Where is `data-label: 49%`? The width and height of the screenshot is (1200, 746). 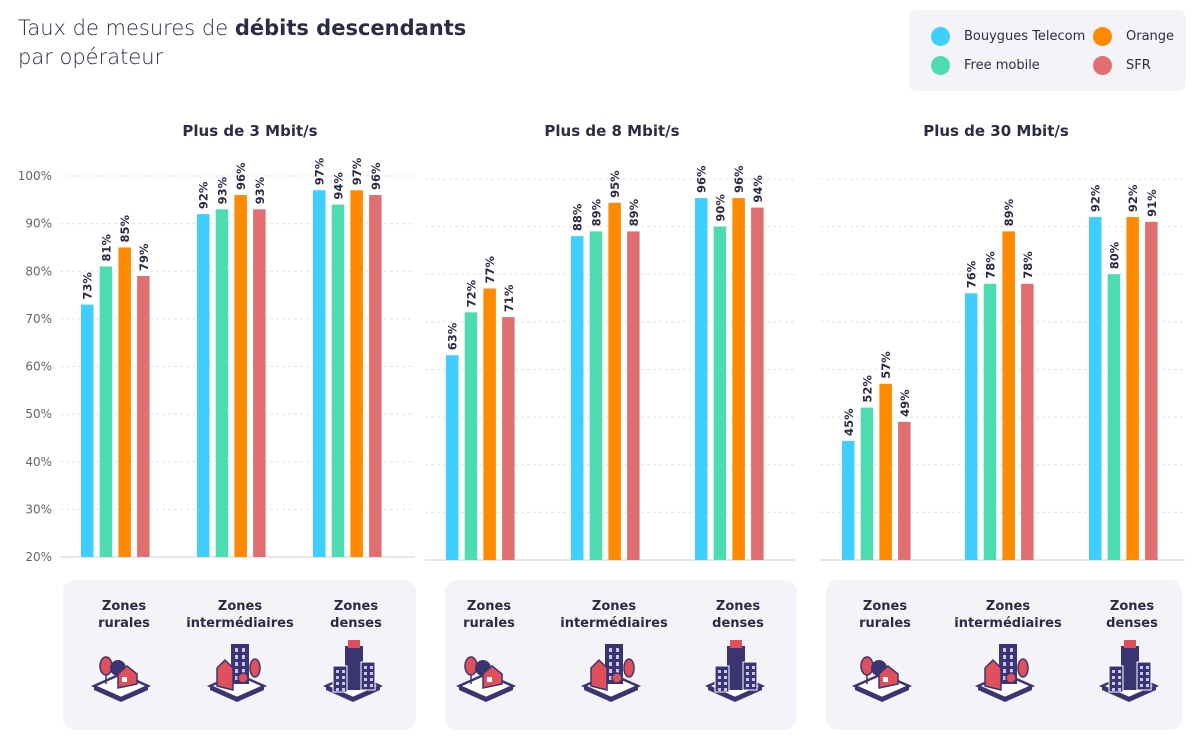
data-label: 49% is located at coordinates (905, 403).